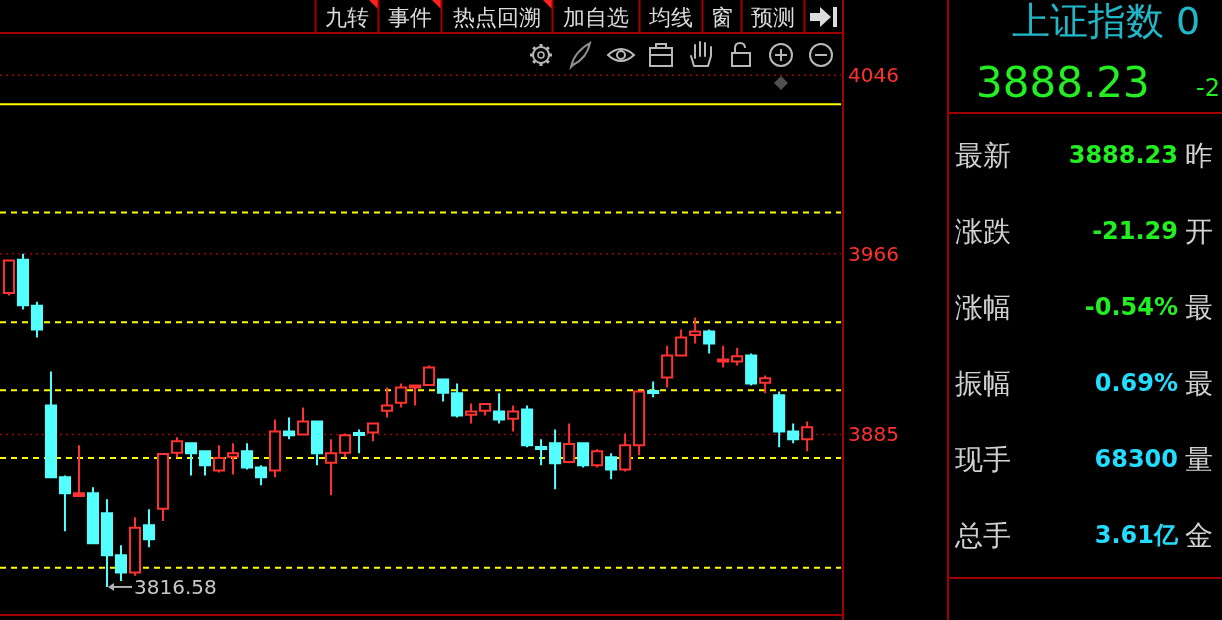 The image size is (1222, 620). I want to click on text: 最新, so click(983, 155).